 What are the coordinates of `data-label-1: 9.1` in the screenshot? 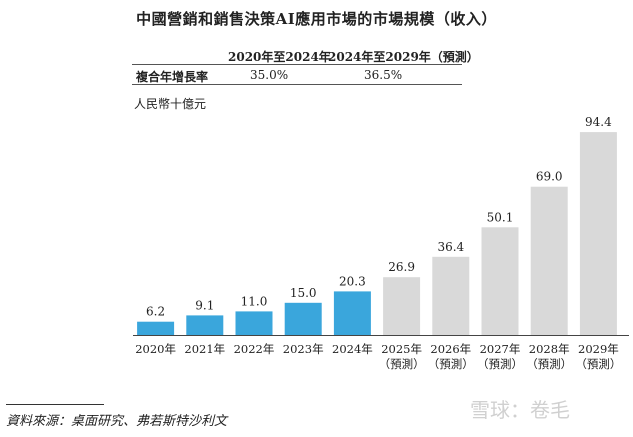 It's located at (204, 305).